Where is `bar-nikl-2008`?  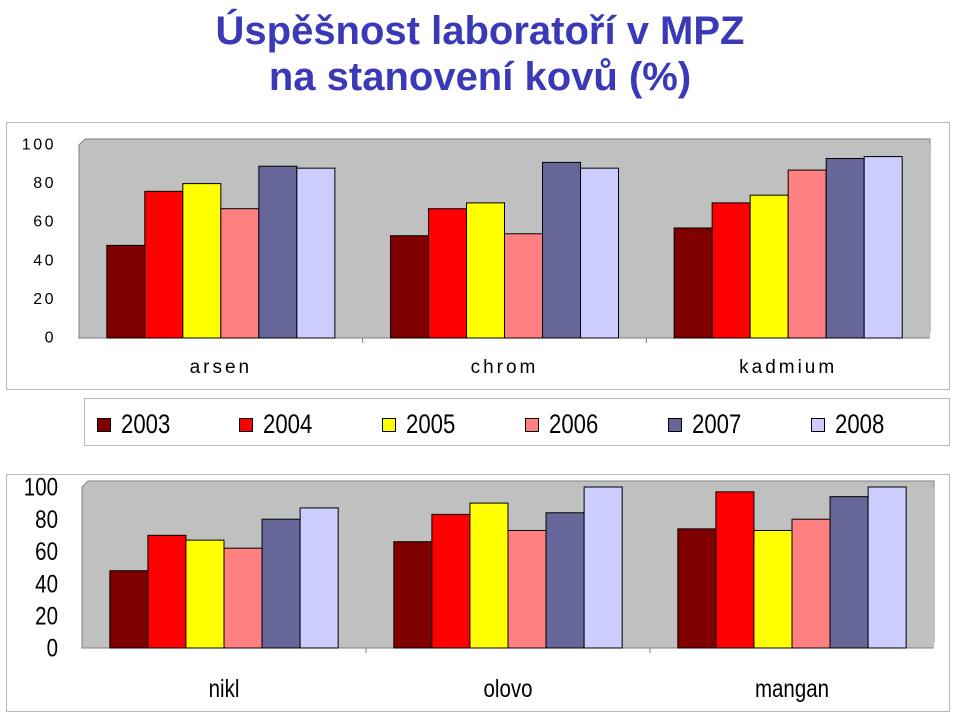
bar-nikl-2008 is located at coordinates (319, 578).